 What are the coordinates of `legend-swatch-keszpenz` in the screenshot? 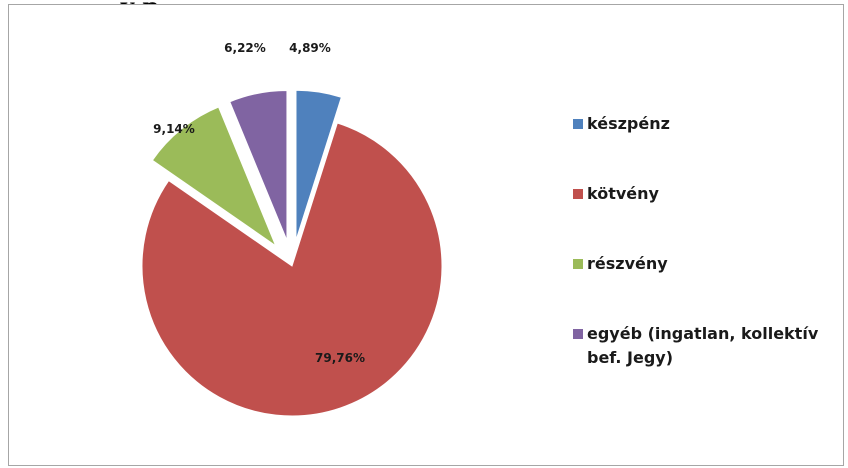 It's located at (578, 124).